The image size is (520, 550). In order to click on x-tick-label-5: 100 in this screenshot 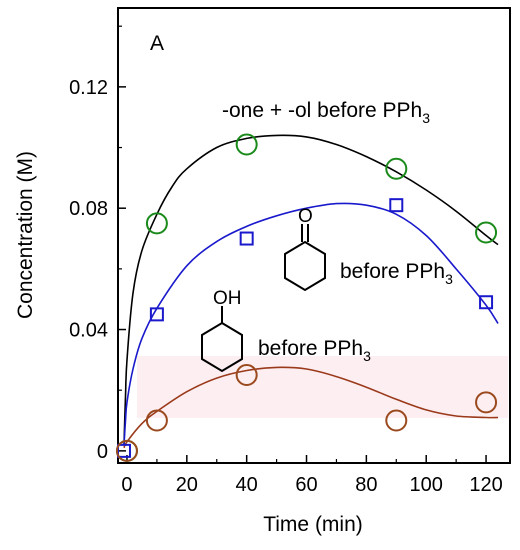, I will do `click(426, 485)`.